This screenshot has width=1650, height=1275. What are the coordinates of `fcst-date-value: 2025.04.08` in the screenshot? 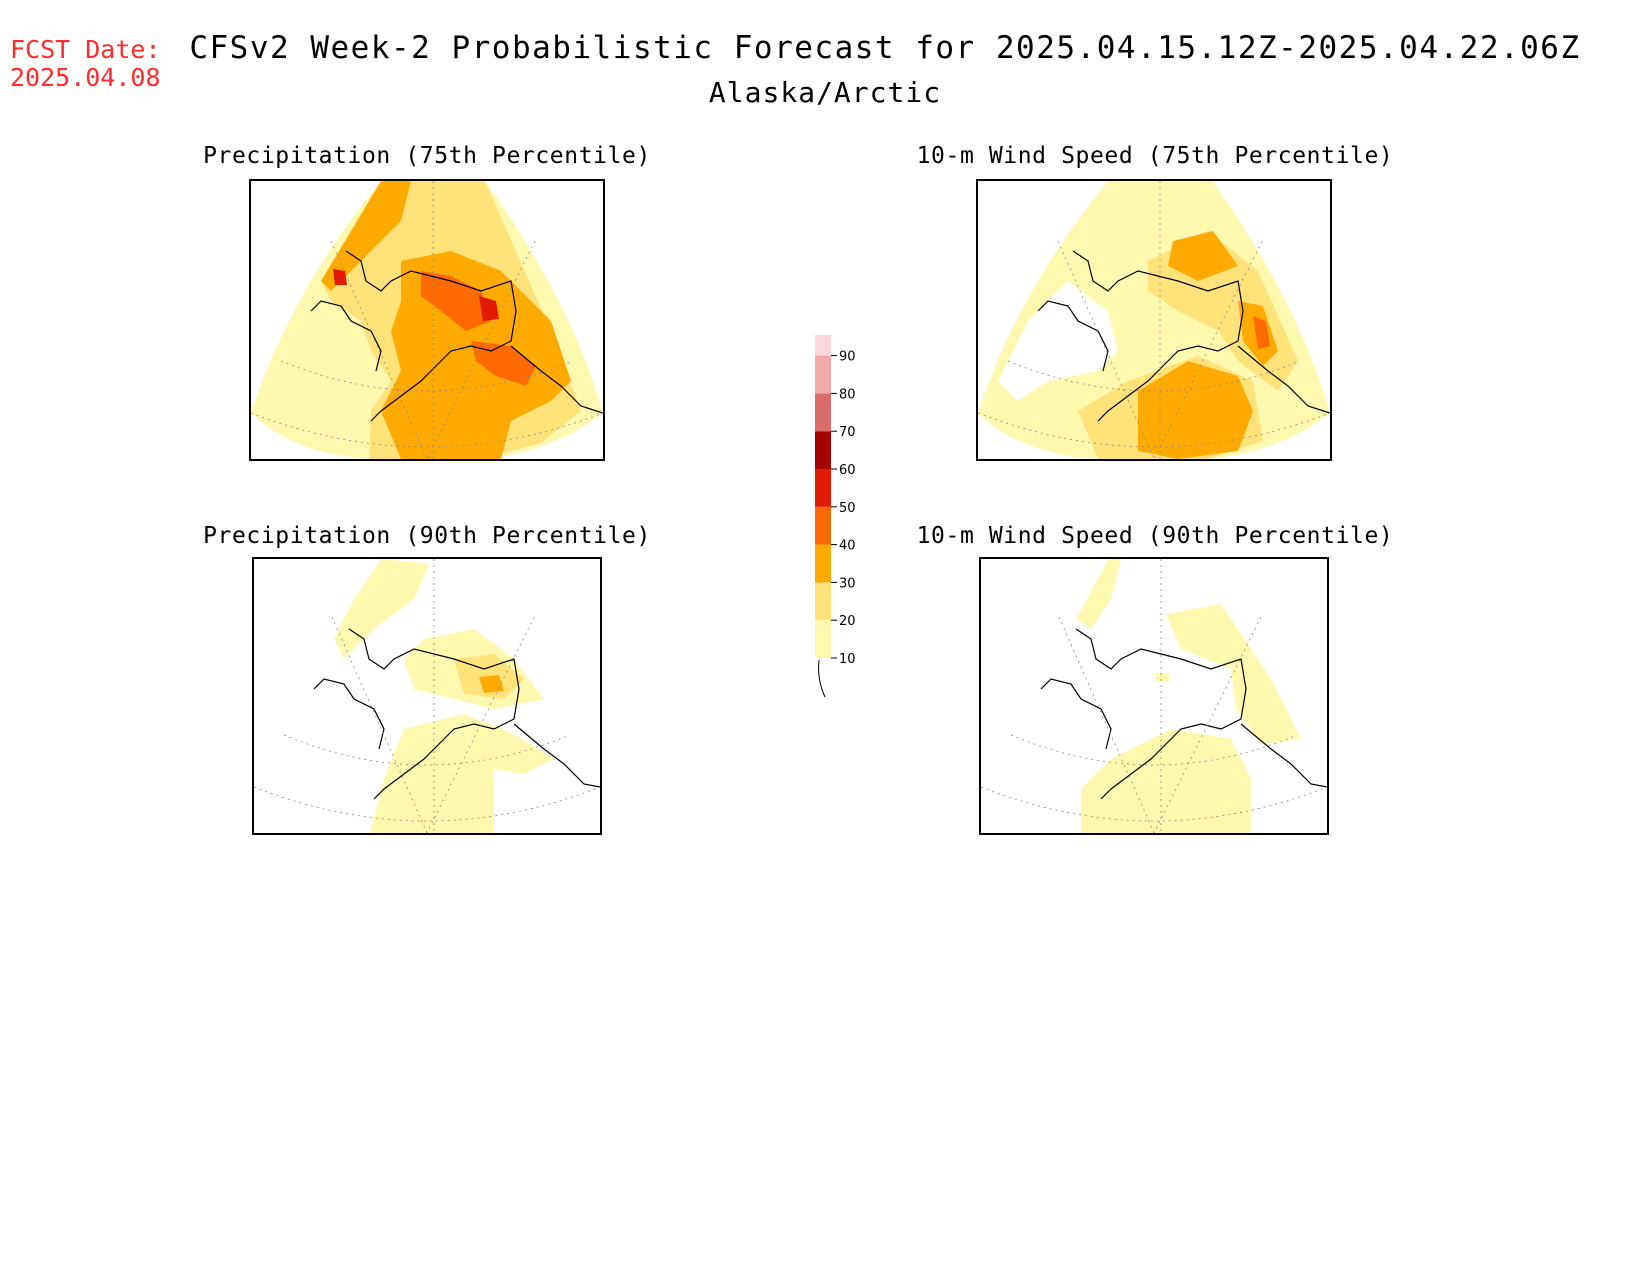 It's located at (85, 77).